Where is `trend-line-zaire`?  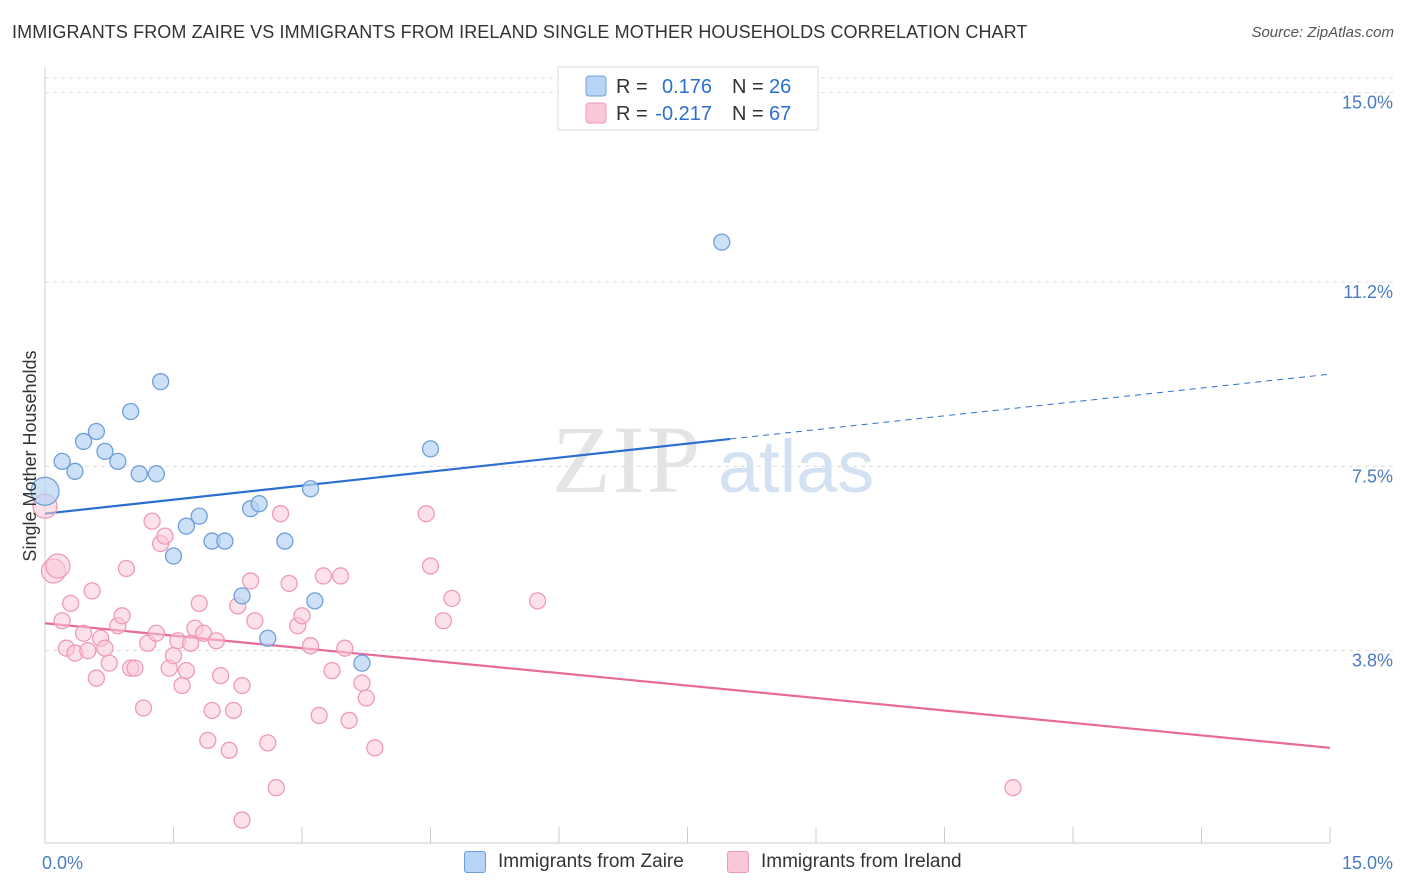 trend-line-zaire is located at coordinates (387, 476).